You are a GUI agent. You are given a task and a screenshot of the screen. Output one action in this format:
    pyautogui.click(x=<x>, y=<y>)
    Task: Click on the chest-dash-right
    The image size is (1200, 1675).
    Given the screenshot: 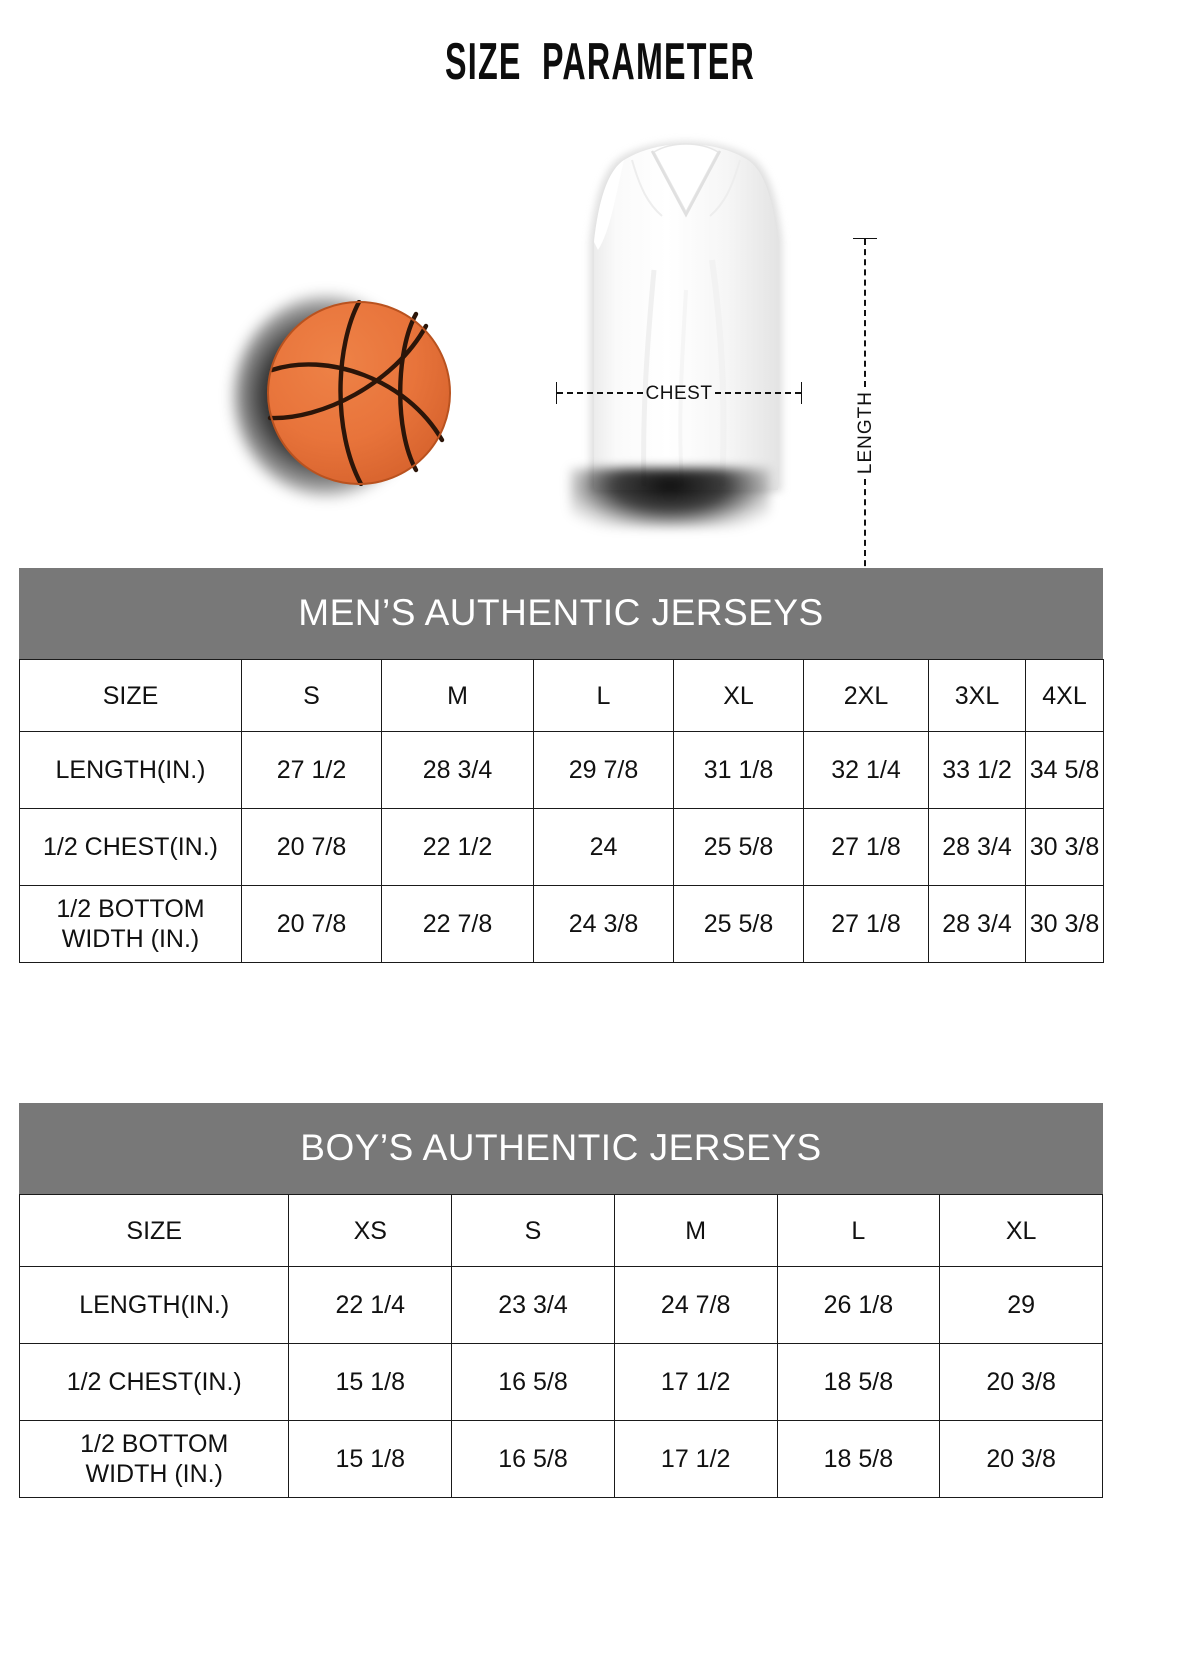 What is the action you would take?
    pyautogui.click(x=758, y=393)
    